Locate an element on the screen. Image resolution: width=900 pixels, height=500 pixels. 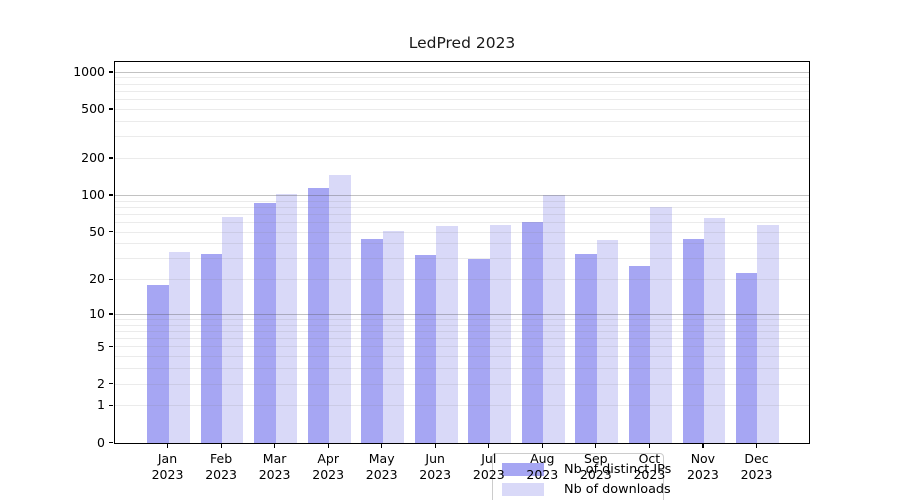
y-tick-label-50: 50 is located at coordinates (97, 231).